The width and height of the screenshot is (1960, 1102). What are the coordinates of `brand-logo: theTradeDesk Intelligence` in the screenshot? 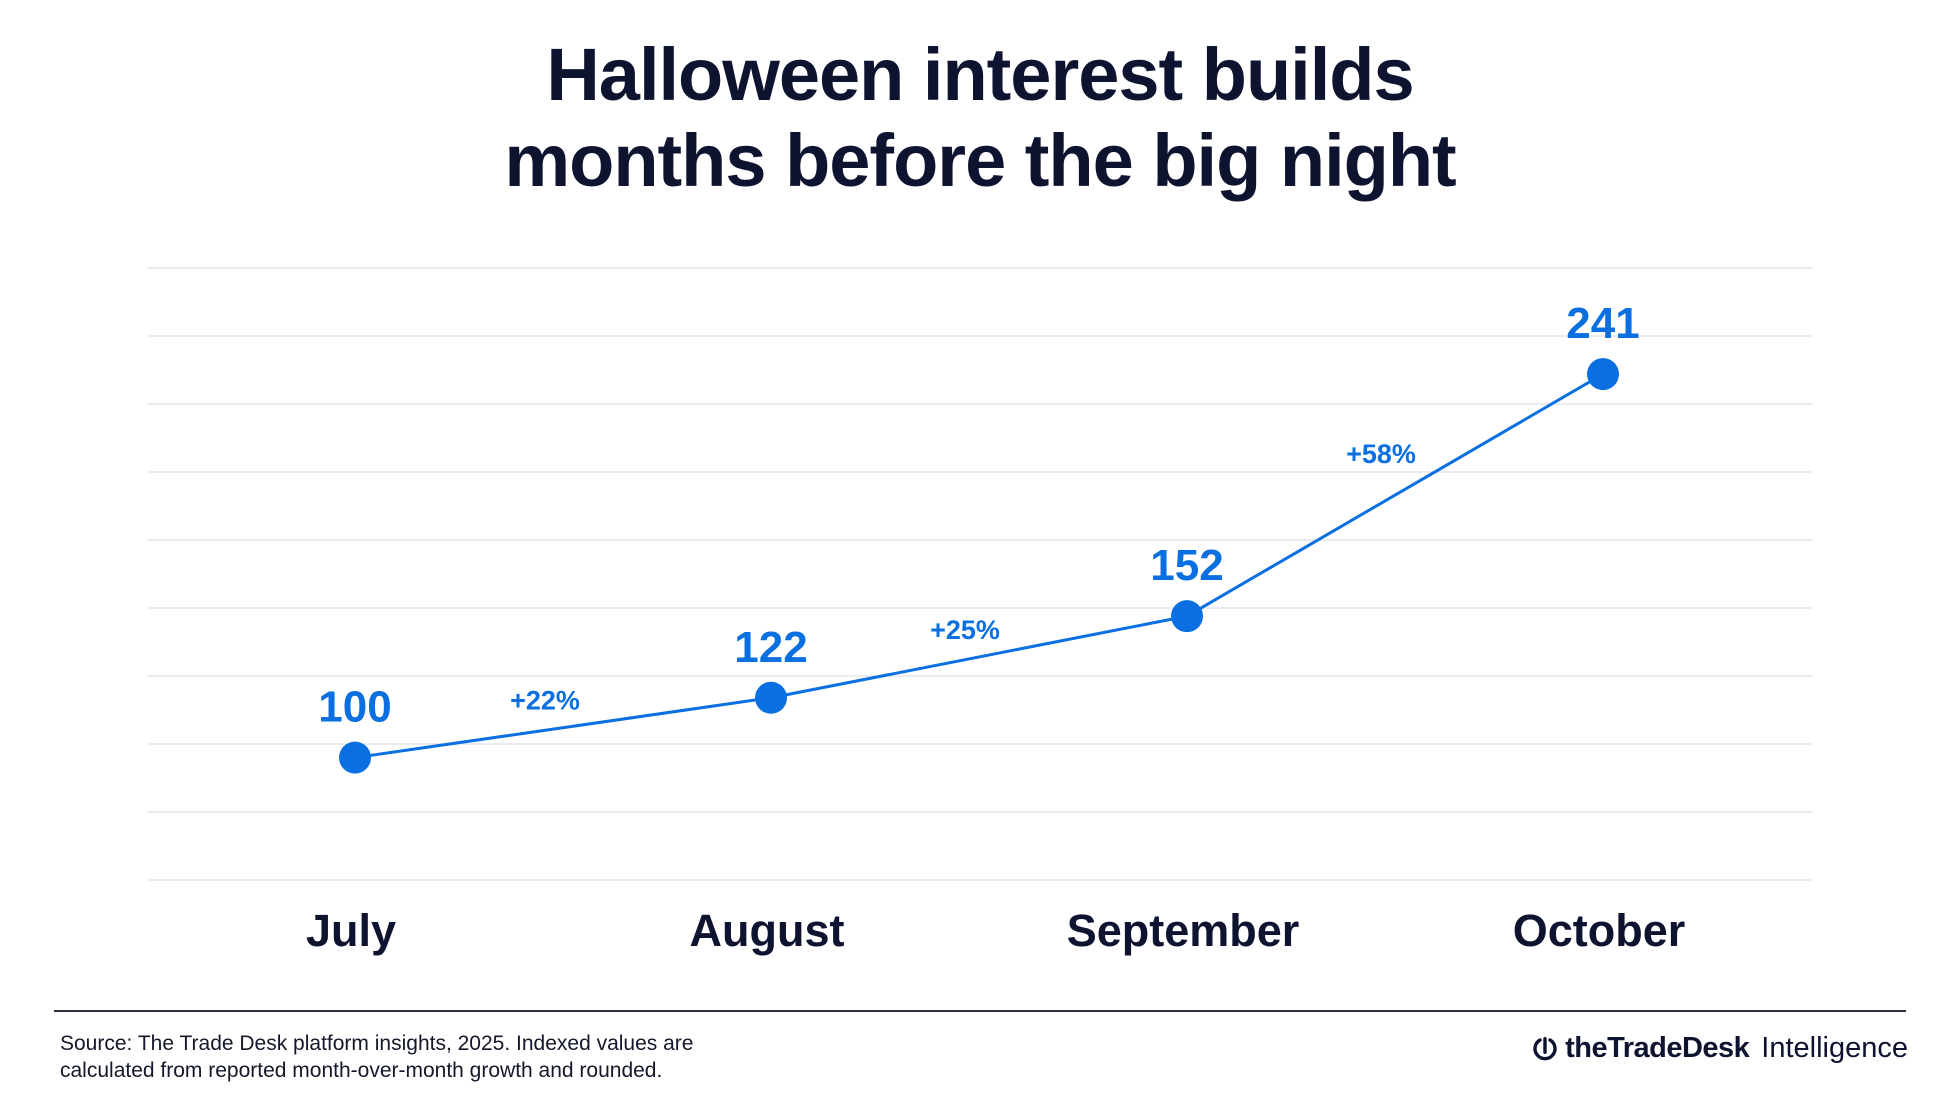 It's located at (1720, 1048).